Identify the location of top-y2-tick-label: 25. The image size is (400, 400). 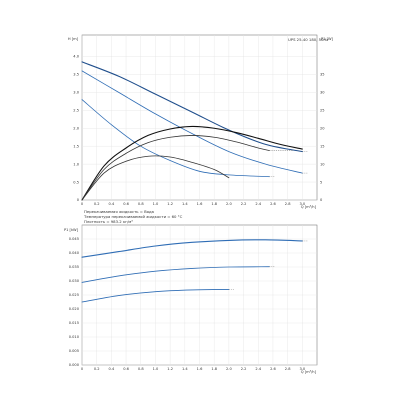
(322, 111).